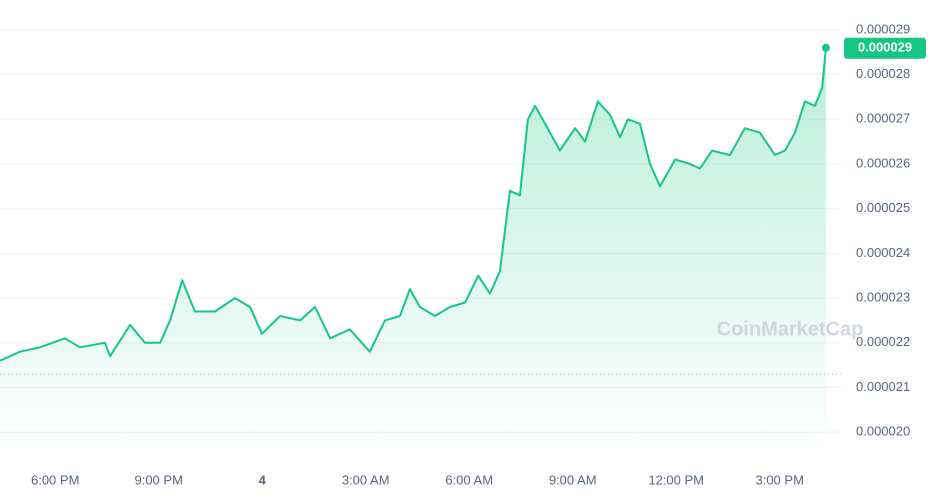 The image size is (928, 495). Describe the element at coordinates (883, 28) in the screenshot. I see `y-tick-label: 0.000029` at that location.